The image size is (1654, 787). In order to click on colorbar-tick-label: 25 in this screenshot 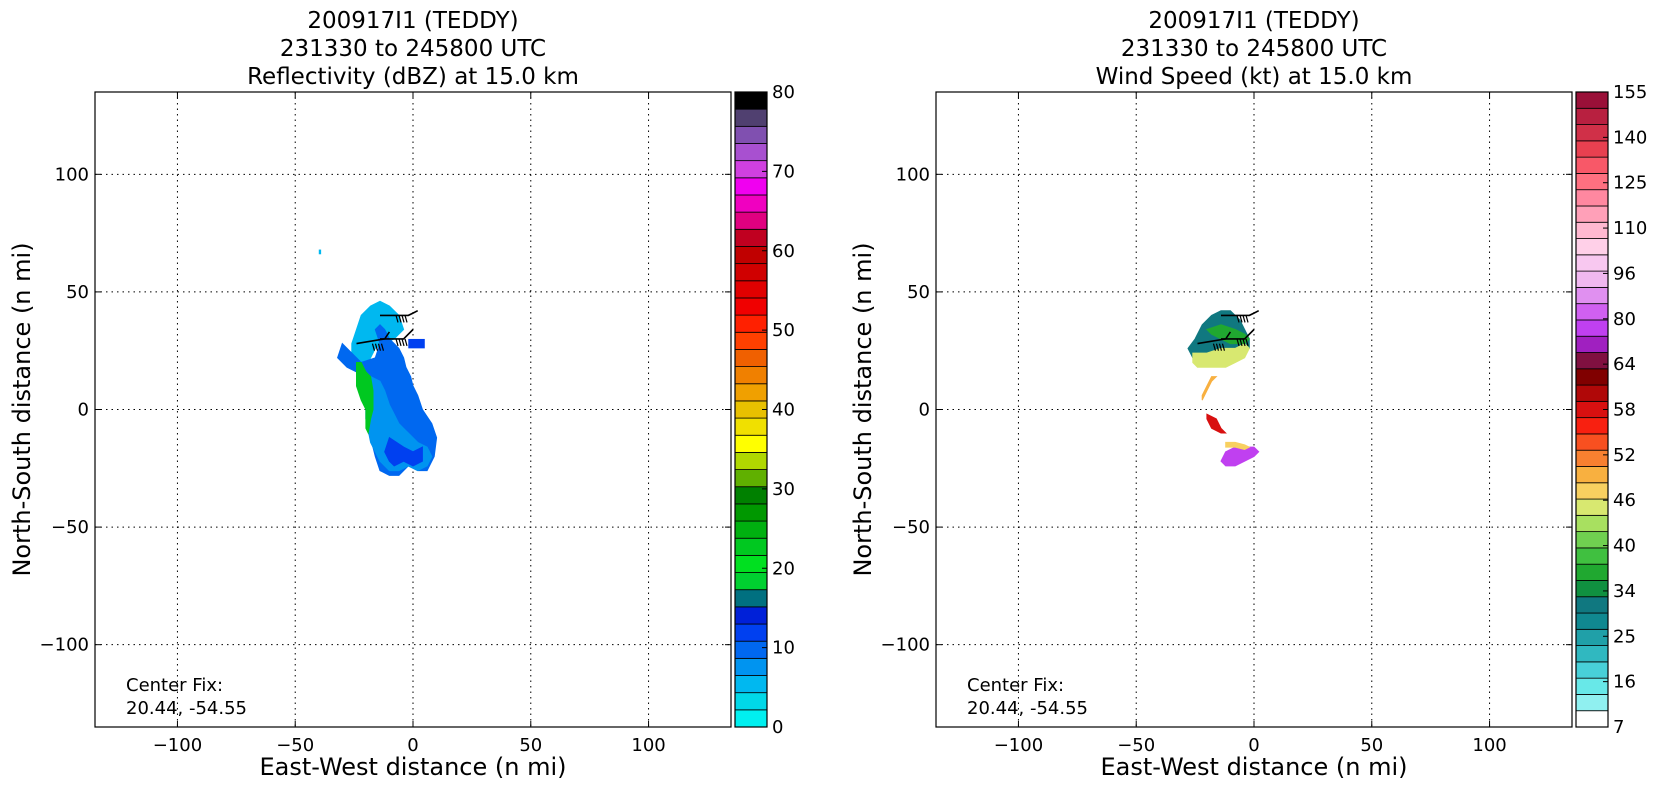, I will do `click(1624, 636)`.